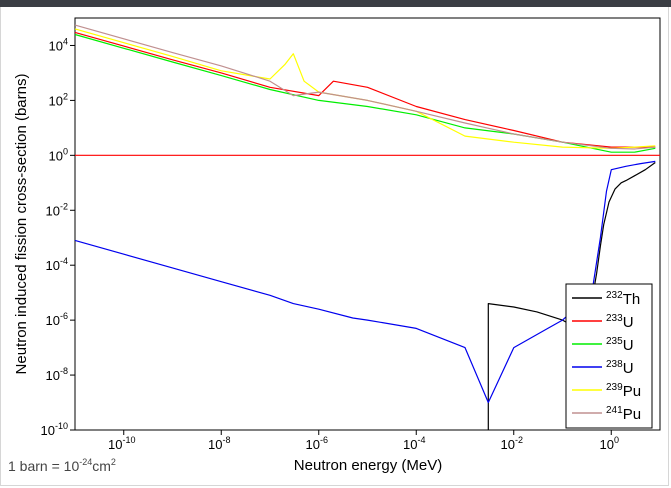  Describe the element at coordinates (61, 426) in the screenshot. I see `y-tick-exp: -10` at that location.